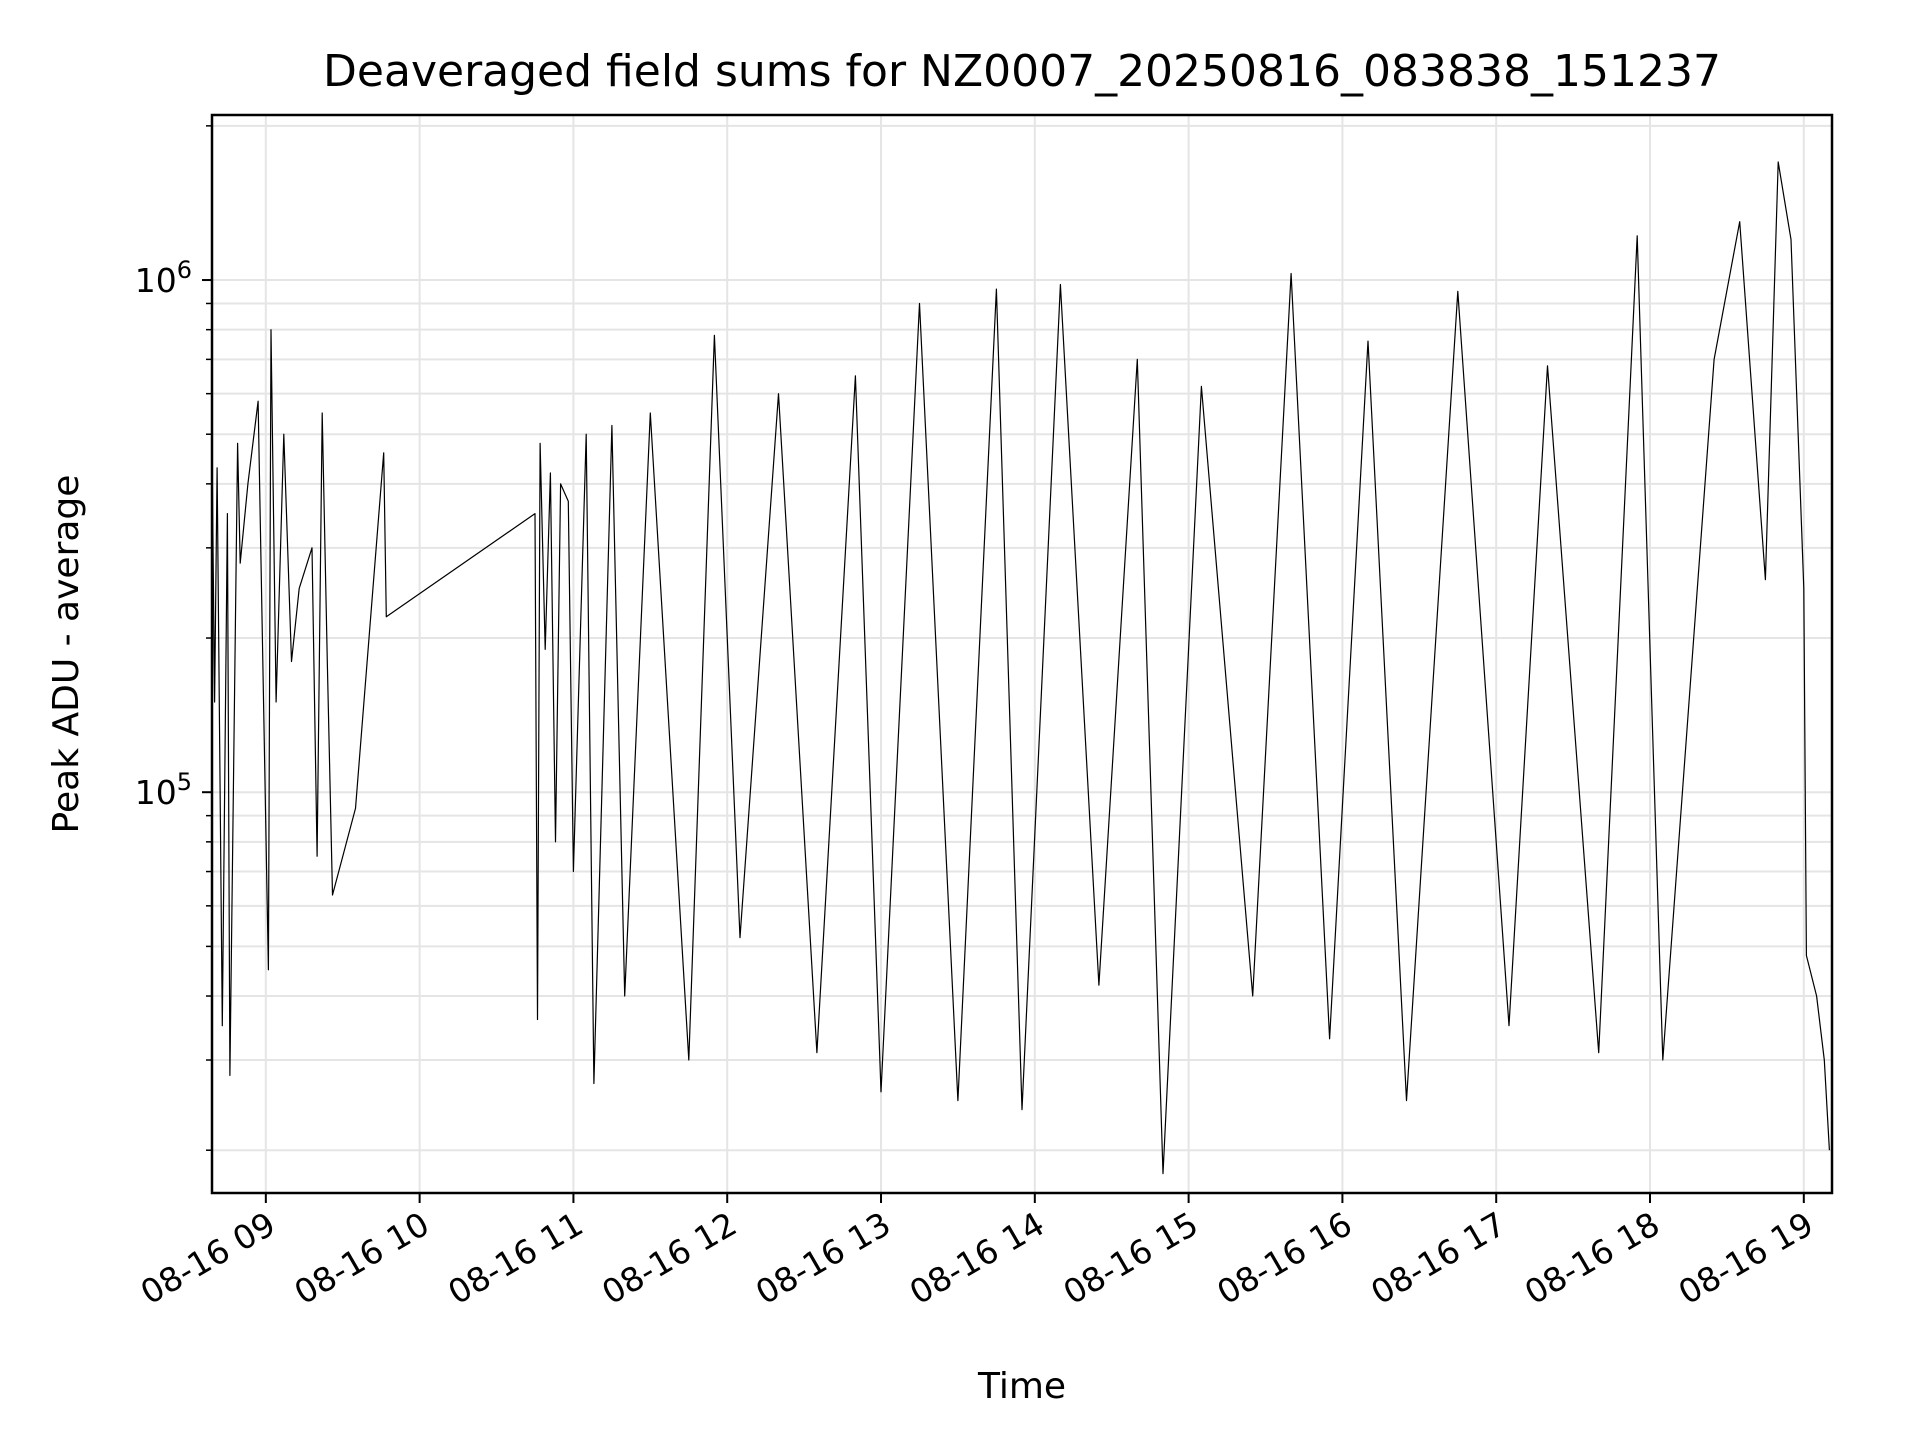  What do you see at coordinates (66, 654) in the screenshot?
I see `y-axis-title: Peak ADU - average` at bounding box center [66, 654].